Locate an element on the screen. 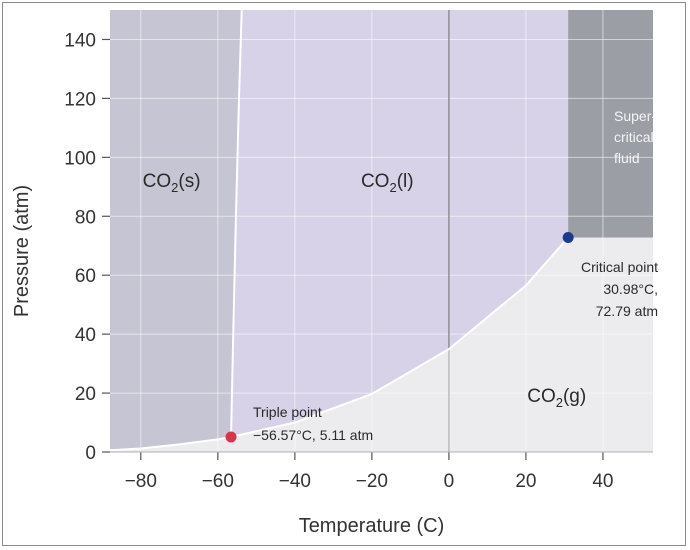 The width and height of the screenshot is (690, 550). region-label: CO2(g) is located at coordinates (556, 398).